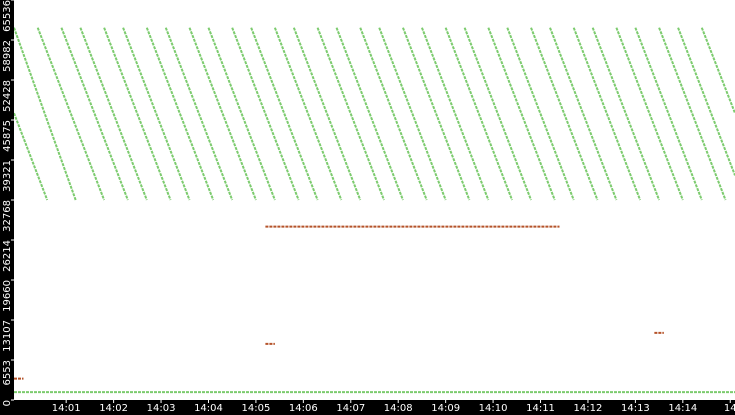 The width and height of the screenshot is (735, 415). Describe the element at coordinates (208, 408) in the screenshot. I see `x-tick-label: 14:04` at that location.